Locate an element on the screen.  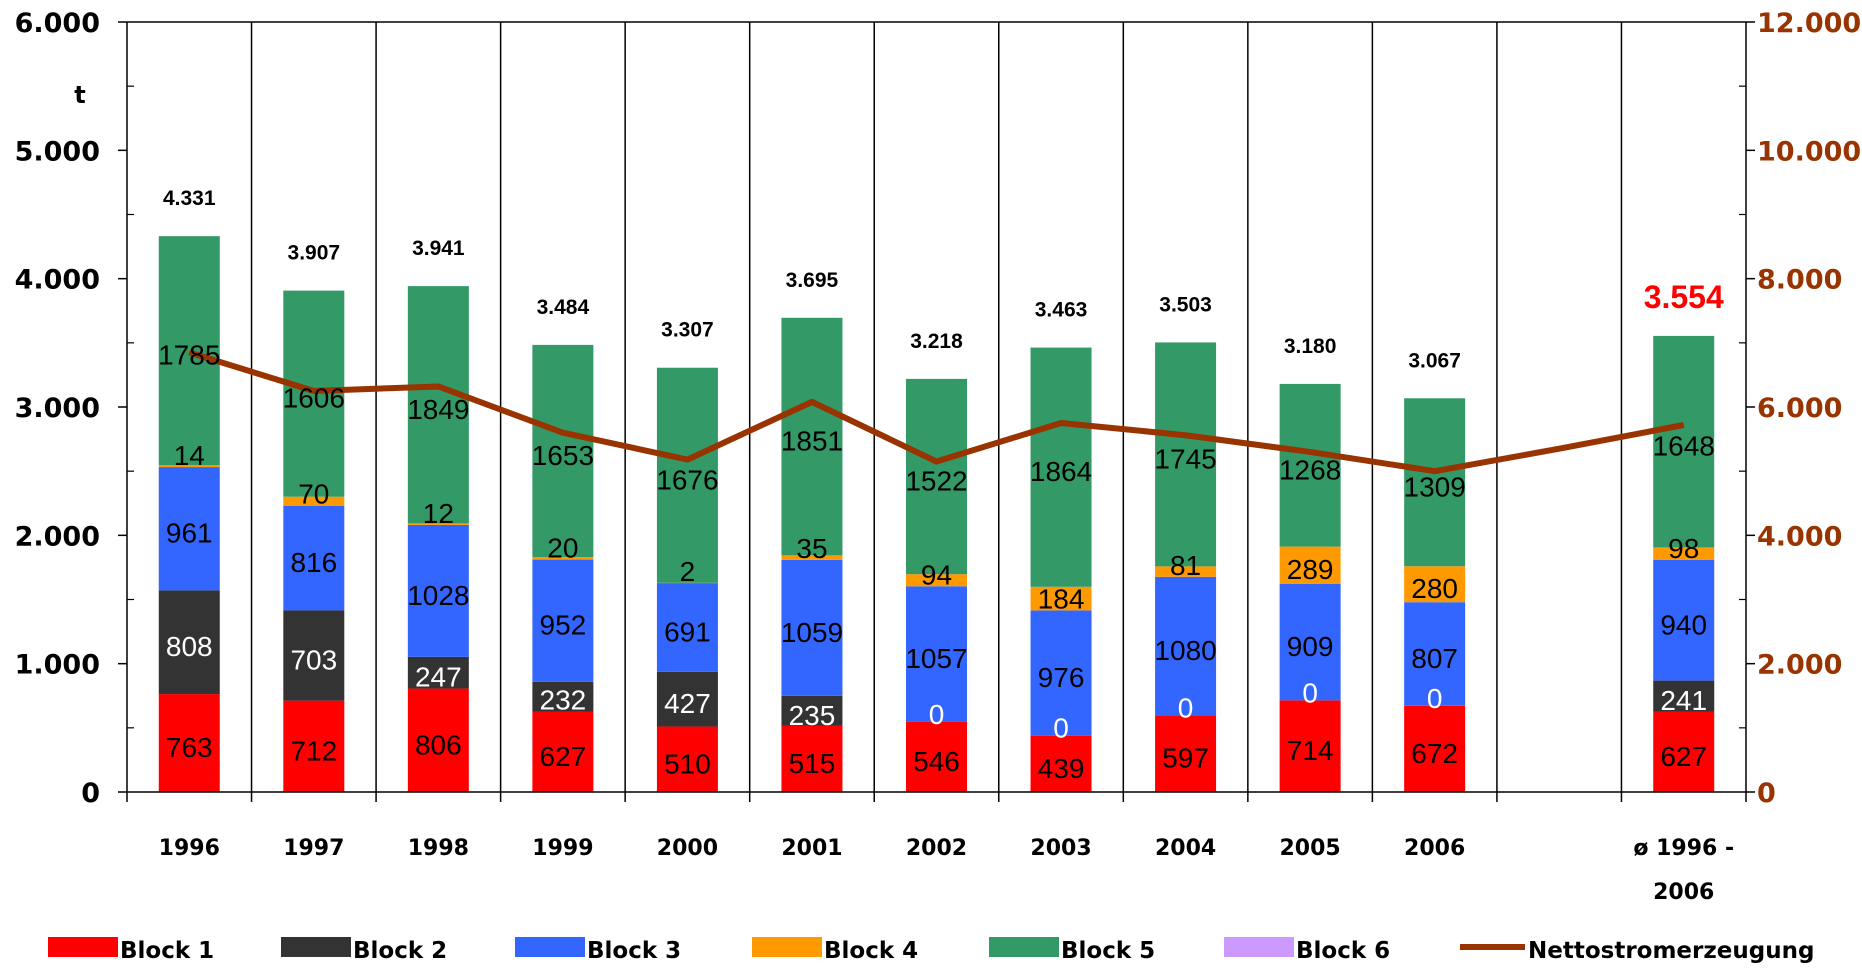
total-label: 3.484 is located at coordinates (563, 307).